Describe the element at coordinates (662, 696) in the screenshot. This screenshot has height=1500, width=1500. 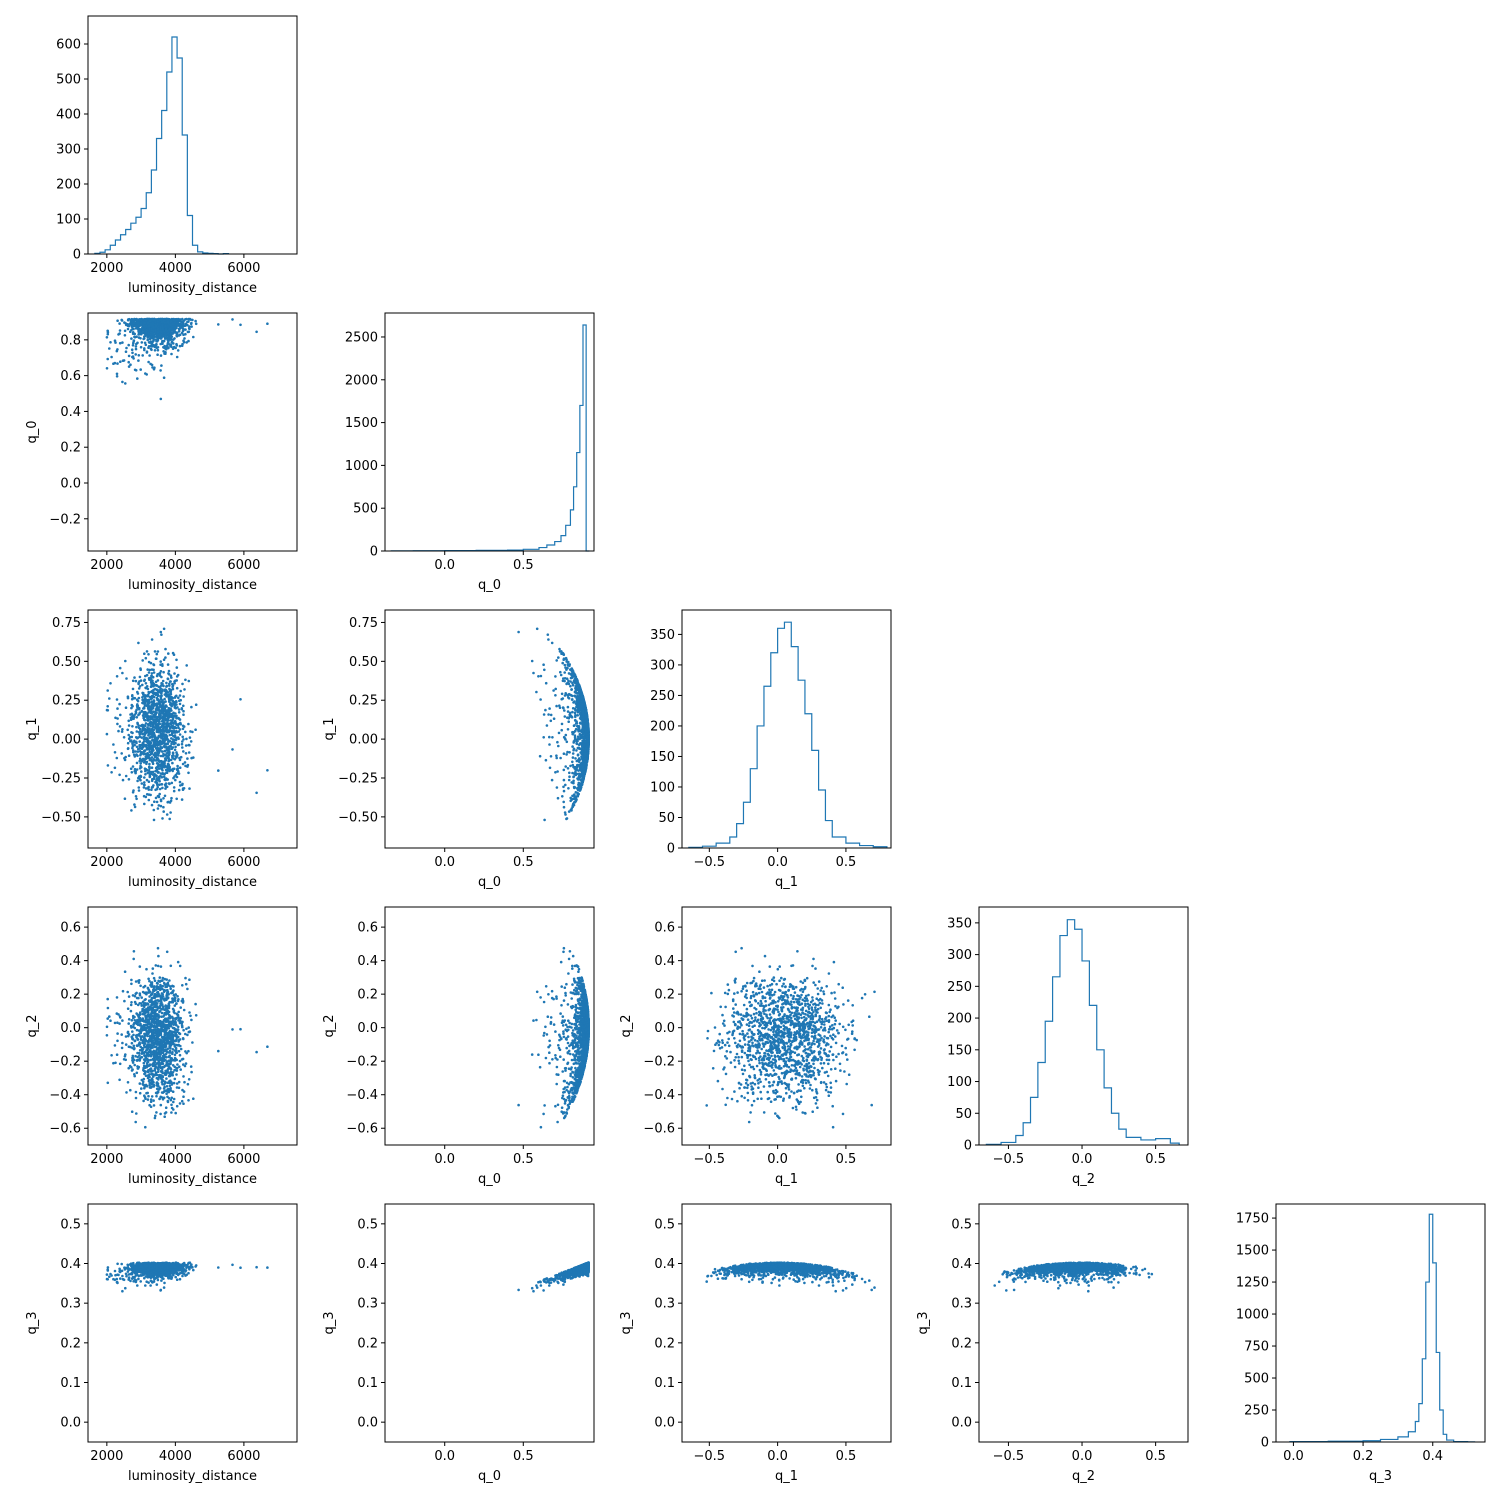
I see `y-tick-label: 250` at that location.